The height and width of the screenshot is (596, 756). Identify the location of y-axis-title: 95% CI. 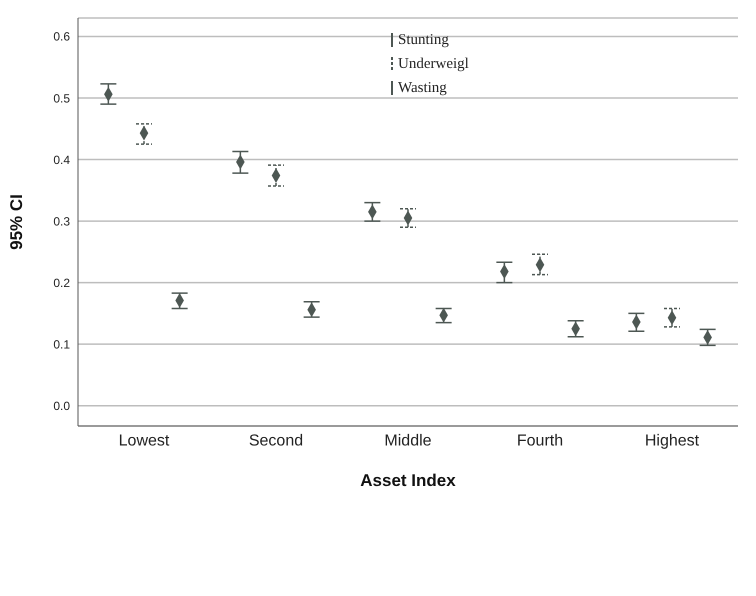
(16, 222).